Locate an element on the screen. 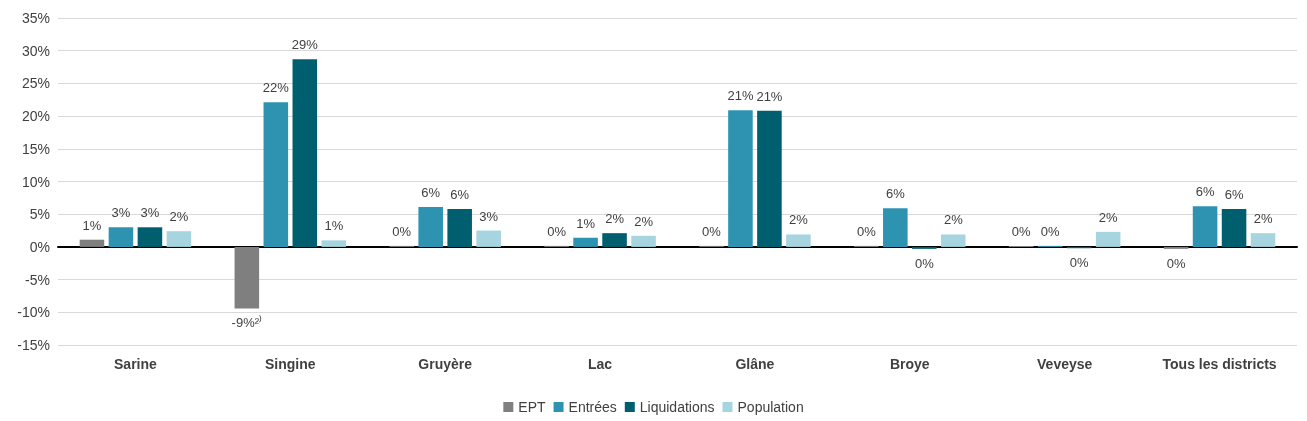 The width and height of the screenshot is (1307, 421). x-tick-label: Tous les districts is located at coordinates (1219, 364).